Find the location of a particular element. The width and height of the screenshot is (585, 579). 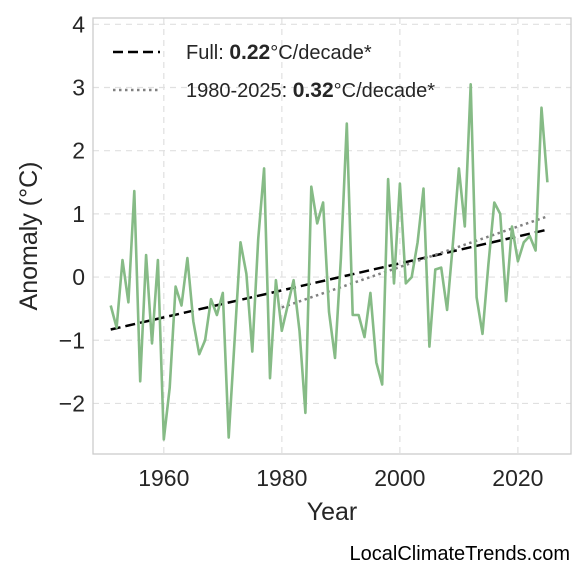

y-tick-label-2: 0 is located at coordinates (78, 277).